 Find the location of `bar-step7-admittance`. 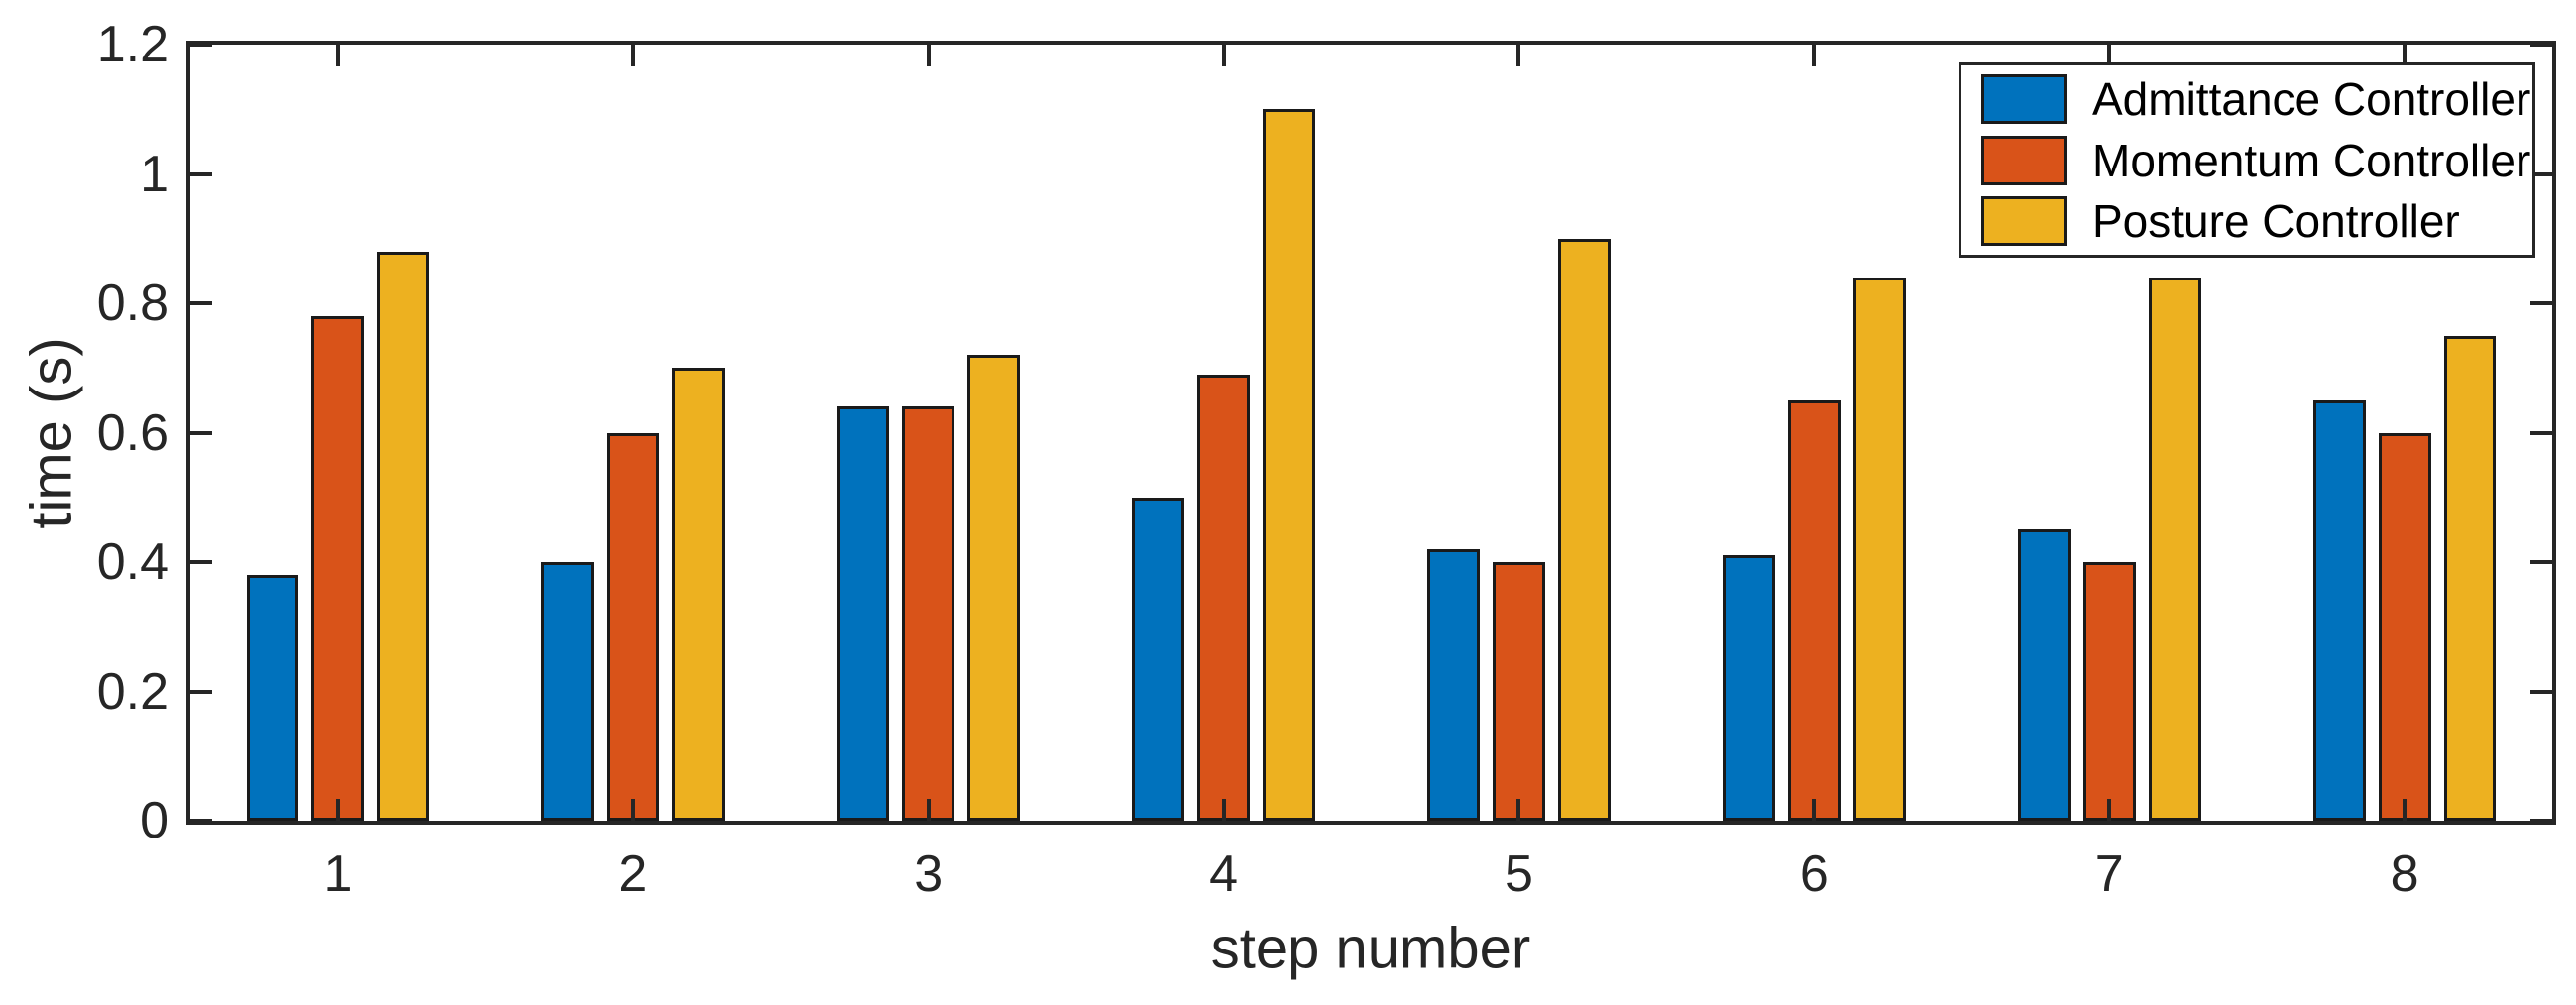

bar-step7-admittance is located at coordinates (2044, 675).